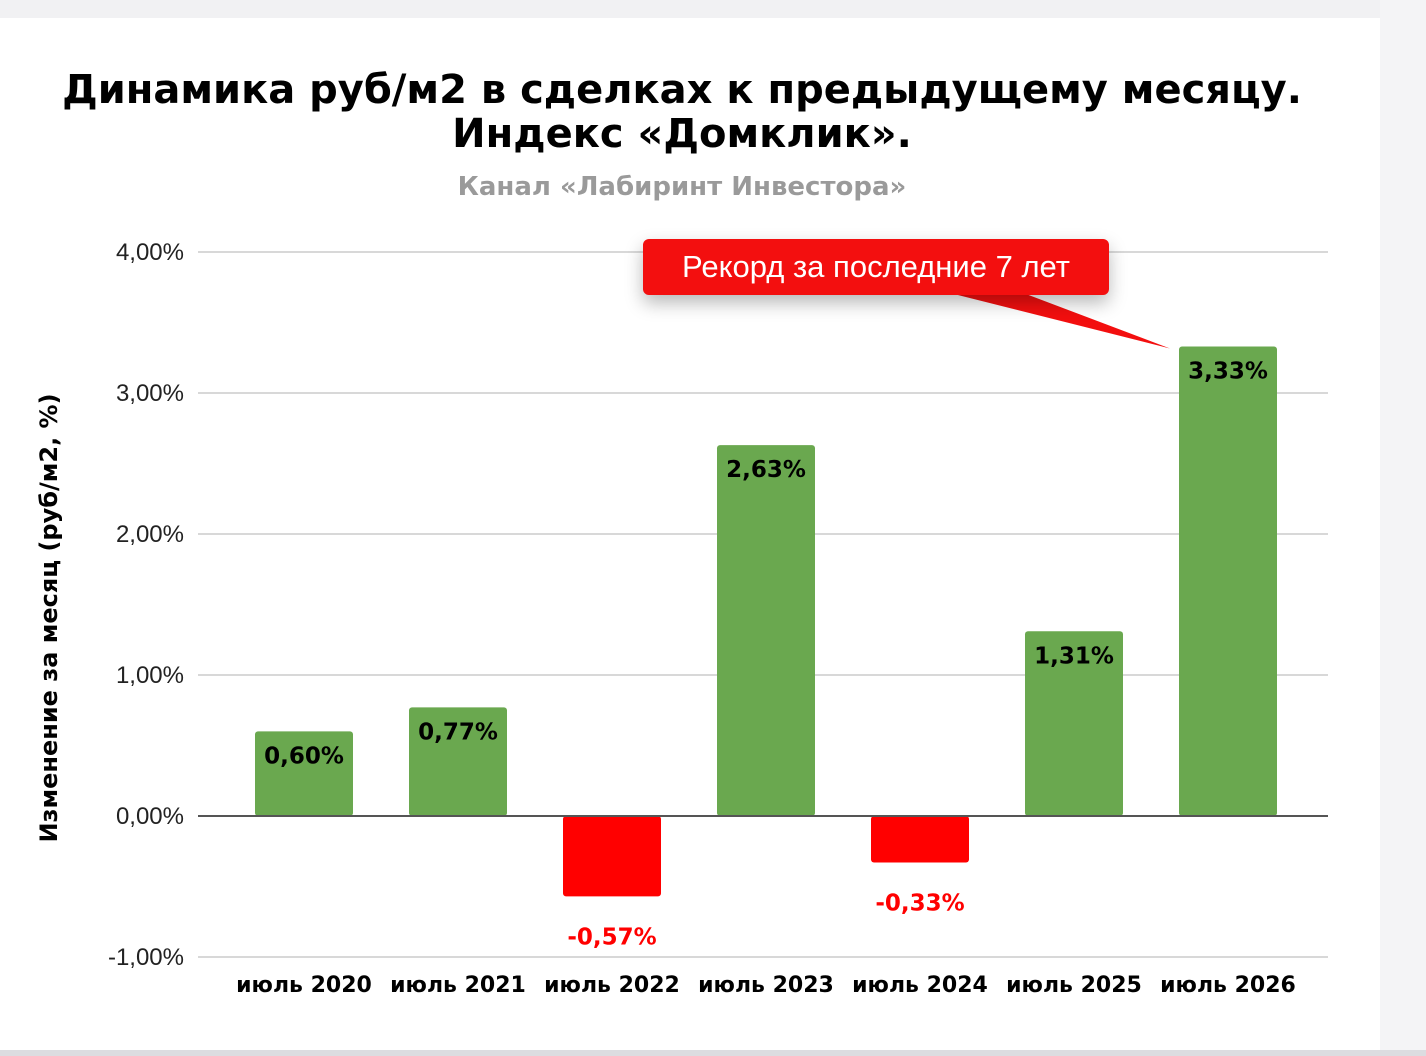 The width and height of the screenshot is (1426, 1056). I want to click on y-tick-label: 2,00%, so click(150, 534).